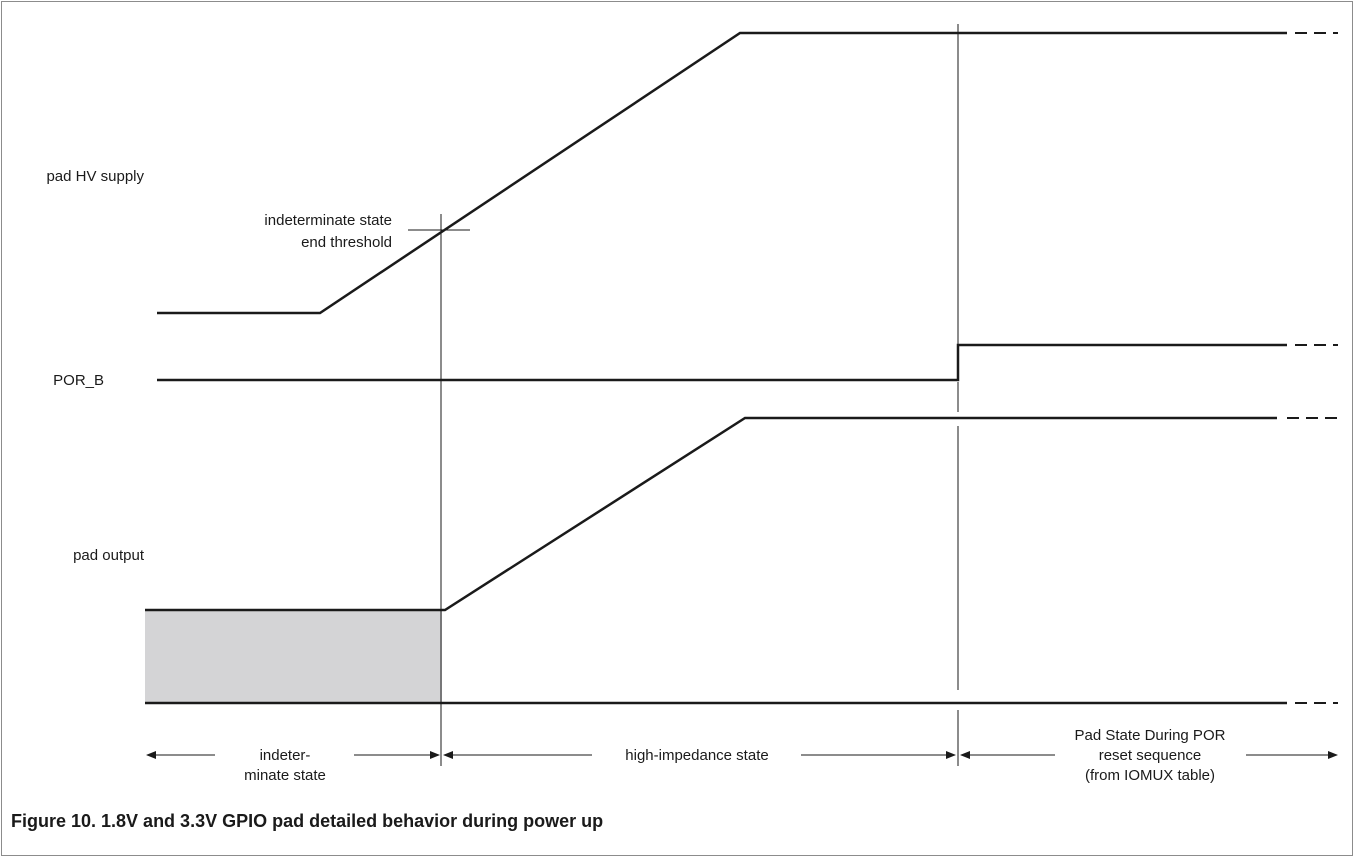  Describe the element at coordinates (1150, 775) in the screenshot. I see `por-phase-label-line3: (from IOMUX table)` at that location.